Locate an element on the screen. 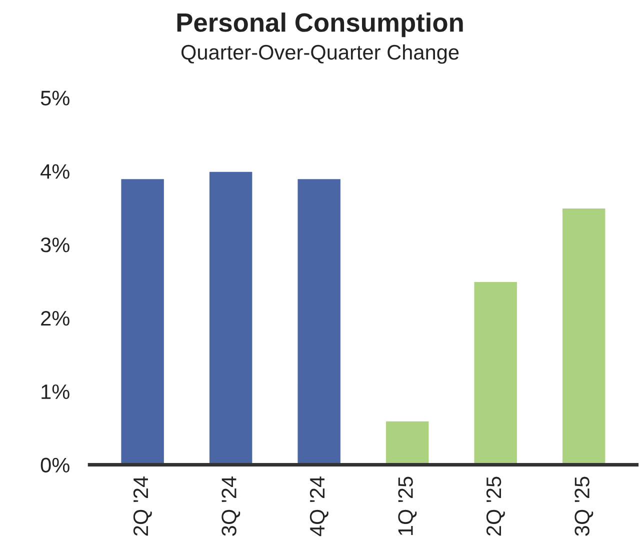 This screenshot has height=552, width=640. chart-subtitle: Quarter-Over-Quarter Change is located at coordinates (320, 54).